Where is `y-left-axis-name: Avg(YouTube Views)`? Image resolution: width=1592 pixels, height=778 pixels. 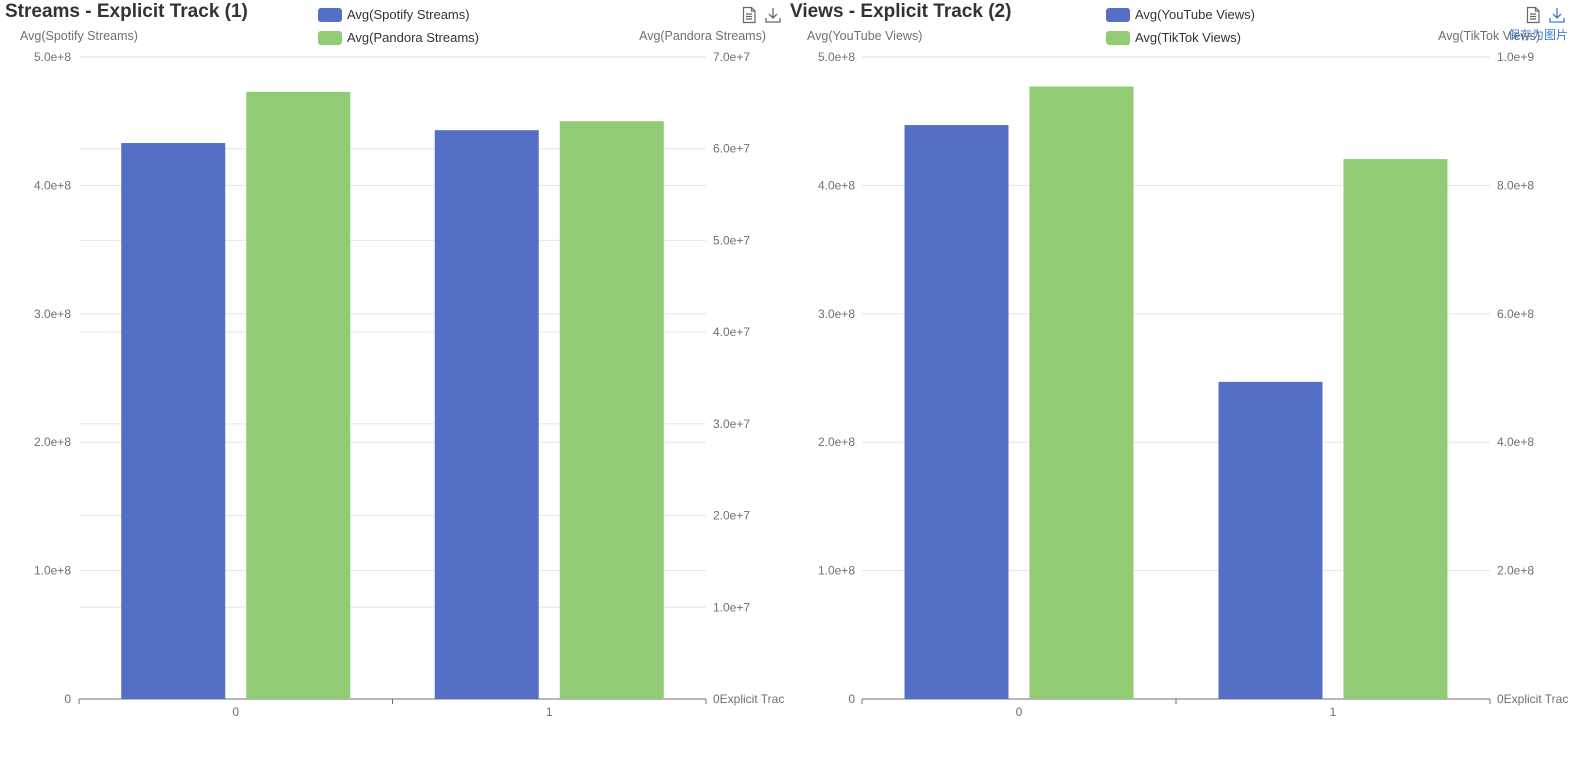 y-left-axis-name: Avg(YouTube Views) is located at coordinates (864, 36).